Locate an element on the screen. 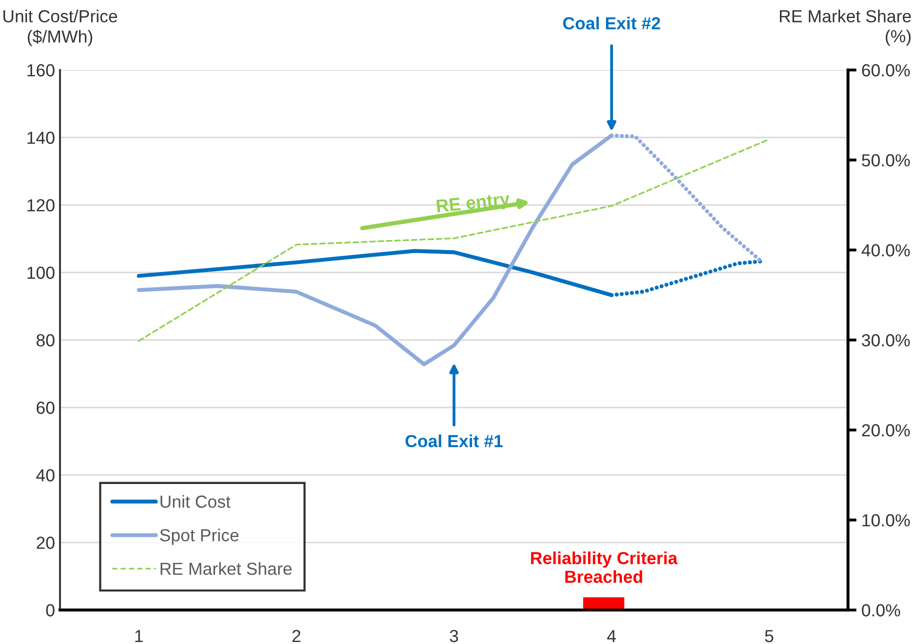  y-tick-label: 40 is located at coordinates (45, 475).